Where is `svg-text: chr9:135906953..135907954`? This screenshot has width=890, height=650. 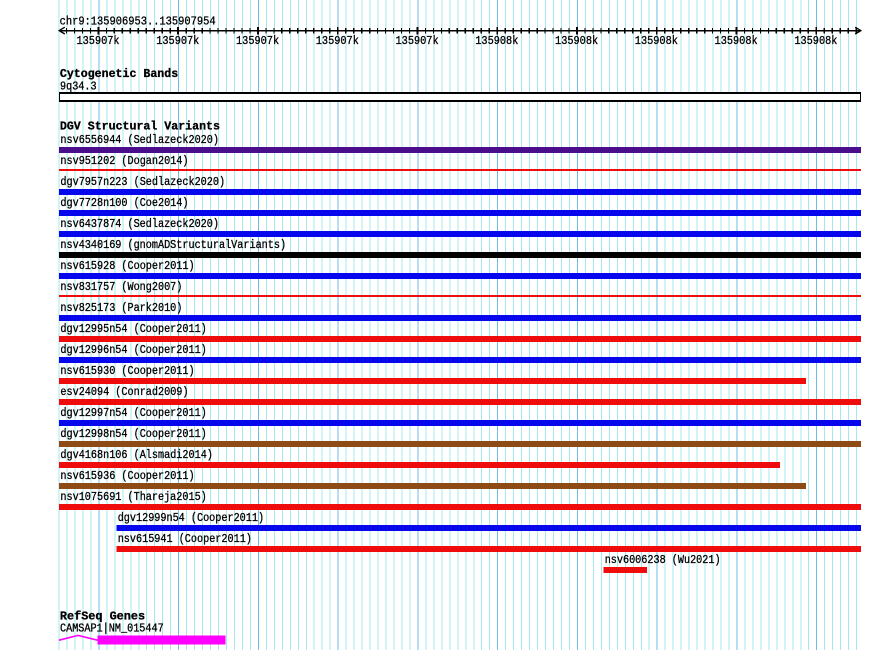 svg-text: chr9:135906953..135907954 is located at coordinates (138, 22).